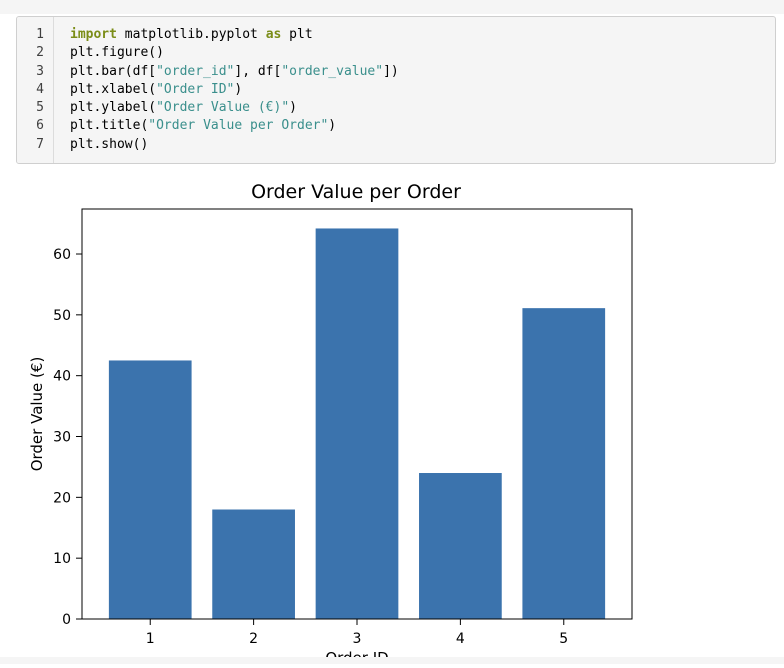  I want to click on code-token: plt.title(, so click(109, 126).